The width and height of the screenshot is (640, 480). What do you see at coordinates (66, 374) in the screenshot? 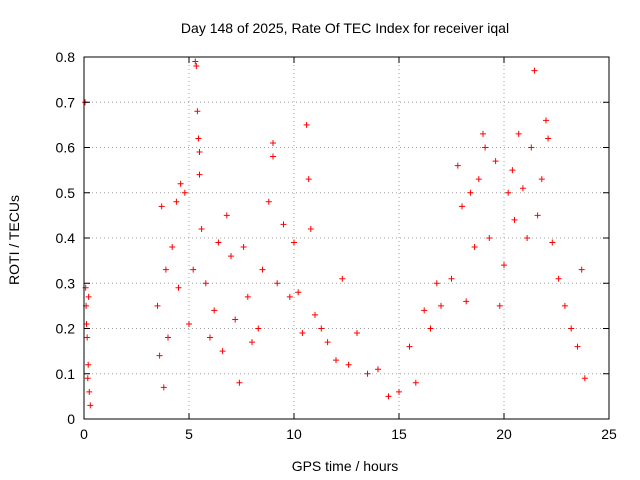
I see `y-tick-label: 0.1` at bounding box center [66, 374].